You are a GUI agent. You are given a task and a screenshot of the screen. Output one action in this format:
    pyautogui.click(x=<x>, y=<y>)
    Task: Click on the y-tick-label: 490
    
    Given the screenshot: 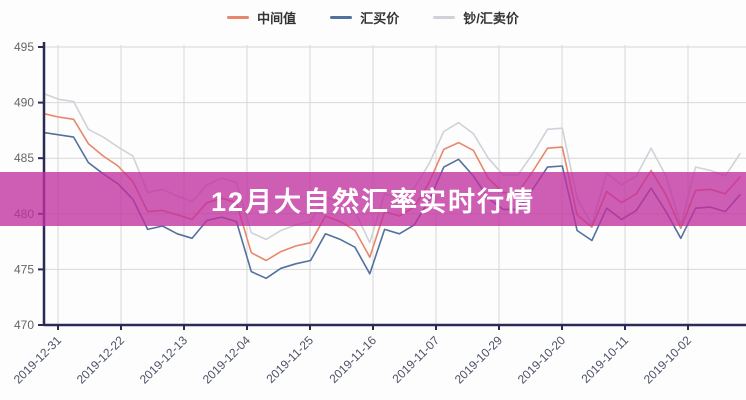 What is the action you would take?
    pyautogui.click(x=24, y=103)
    